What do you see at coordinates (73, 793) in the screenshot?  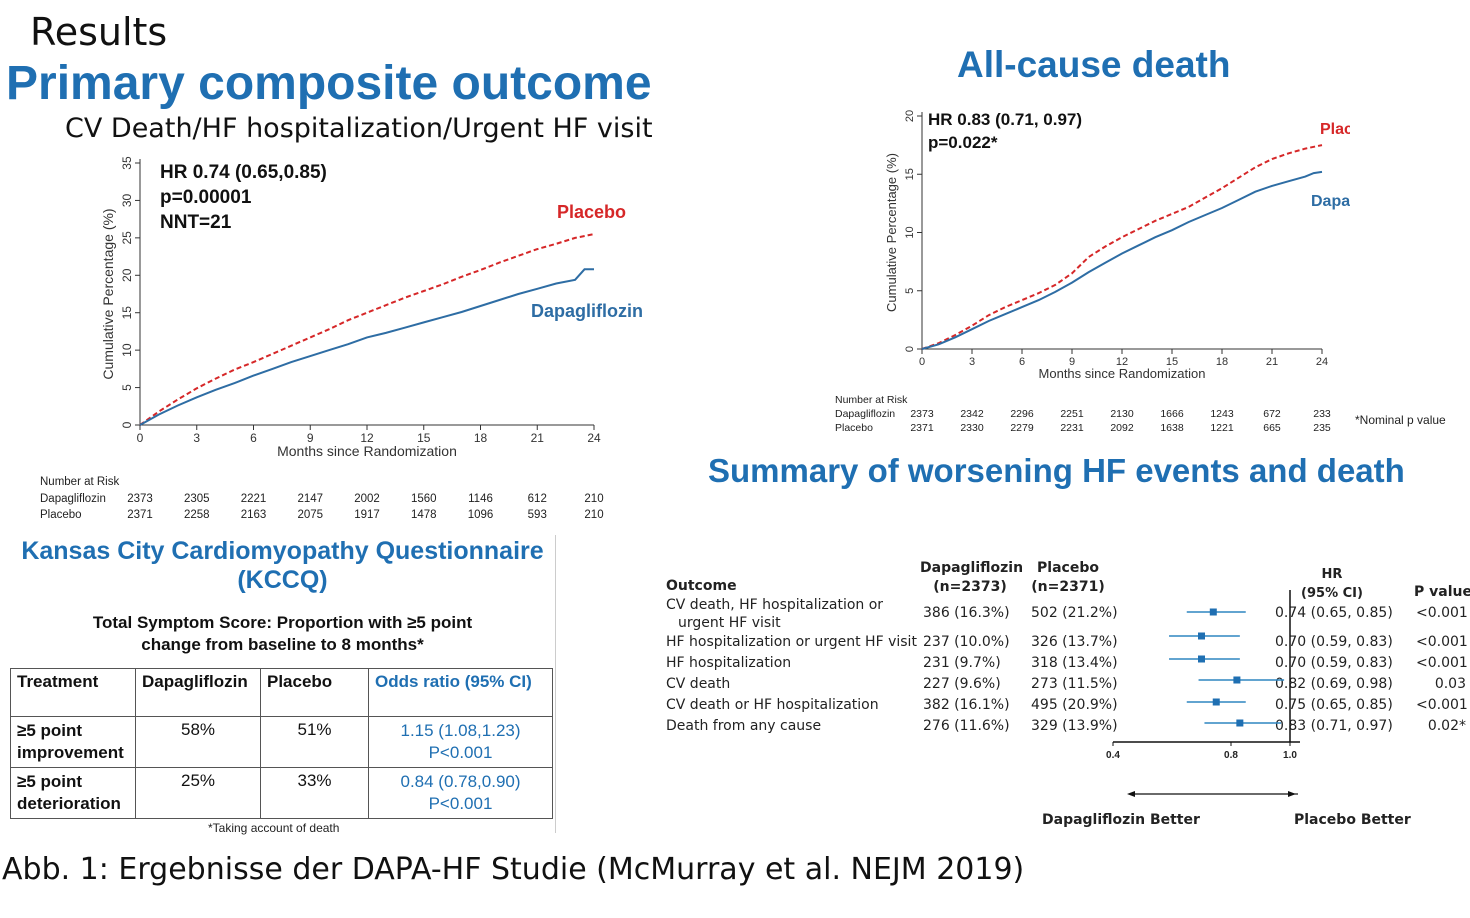 I see `table-cell: ≥5 point deterioration` at bounding box center [73, 793].